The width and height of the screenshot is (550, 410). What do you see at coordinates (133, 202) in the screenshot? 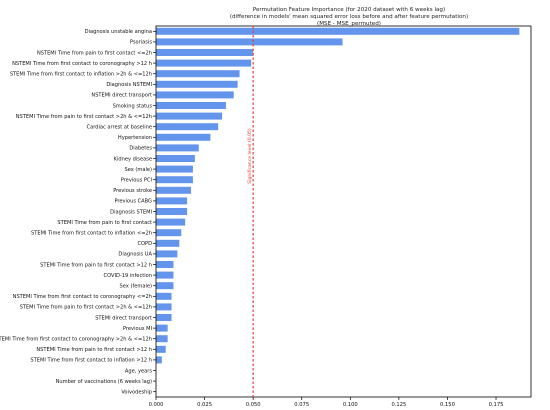
I see `category-label: Previous CABG` at bounding box center [133, 202].